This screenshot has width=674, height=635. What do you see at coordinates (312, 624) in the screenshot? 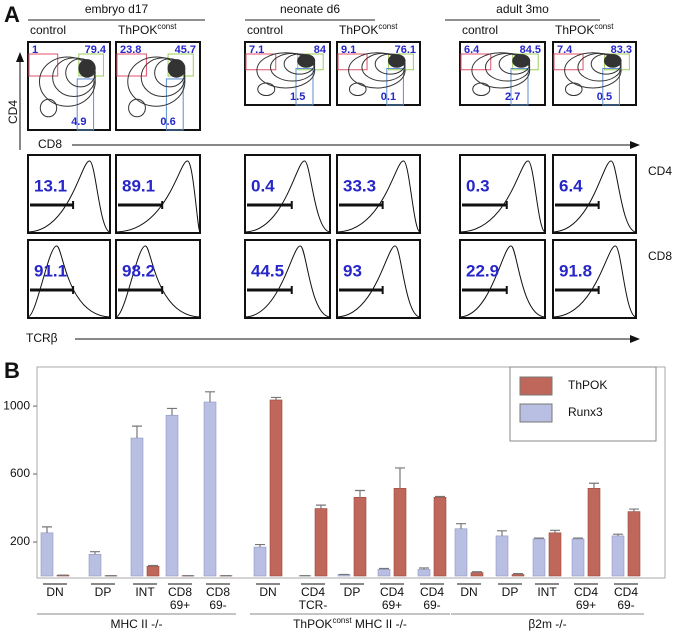
I see `group-label-base: ThPOK` at bounding box center [312, 624].